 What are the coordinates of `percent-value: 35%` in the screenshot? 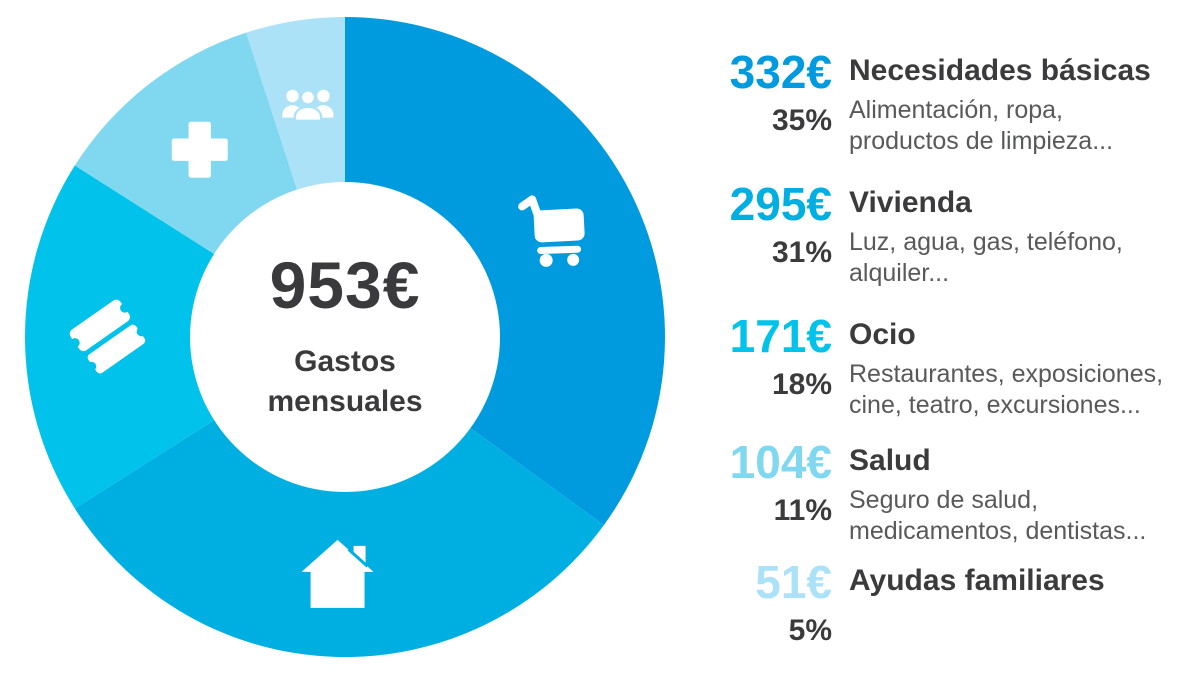 It's located at (801, 121).